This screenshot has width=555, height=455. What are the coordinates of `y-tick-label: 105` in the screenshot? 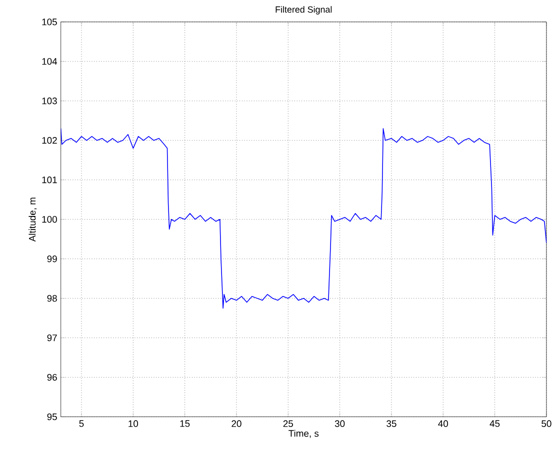 It's located at (49, 22).